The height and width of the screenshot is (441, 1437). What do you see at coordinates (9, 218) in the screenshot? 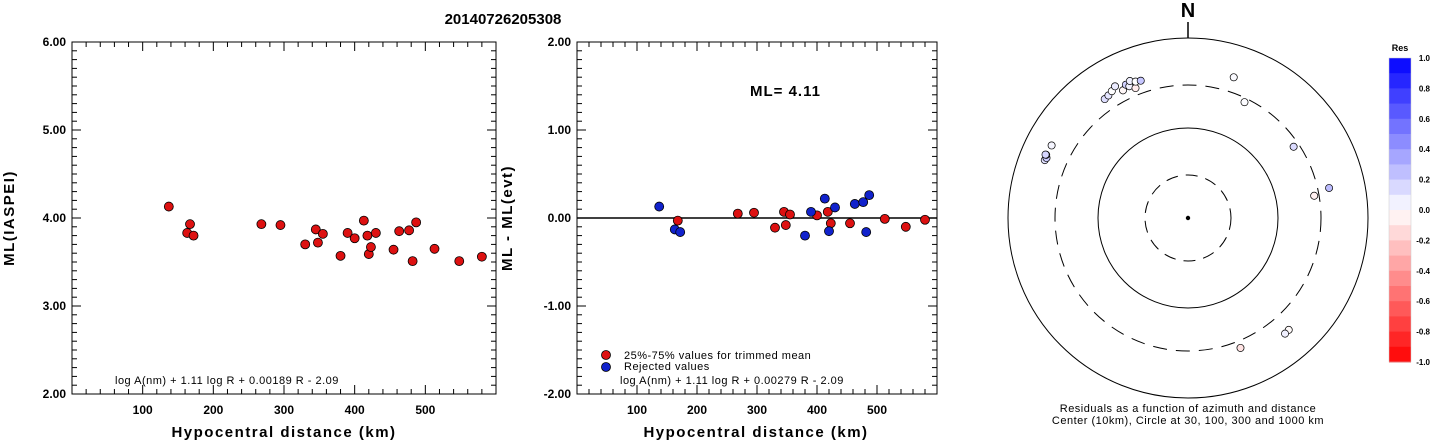
I see `ml-iaspei-ylabel: ML(IASPEI)` at bounding box center [9, 218].